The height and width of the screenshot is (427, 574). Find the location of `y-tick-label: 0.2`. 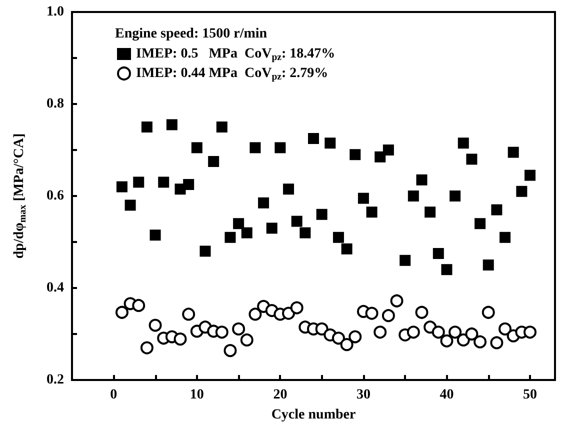

y-tick-label: 0.2 is located at coordinates (55, 380).